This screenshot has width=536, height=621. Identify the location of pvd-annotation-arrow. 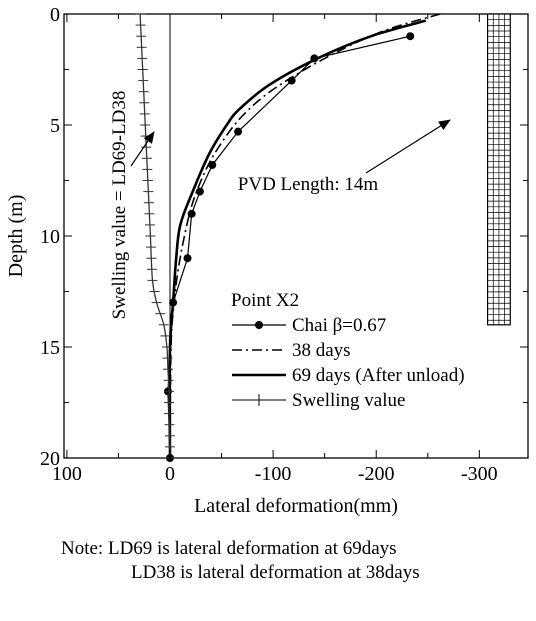
(408, 146).